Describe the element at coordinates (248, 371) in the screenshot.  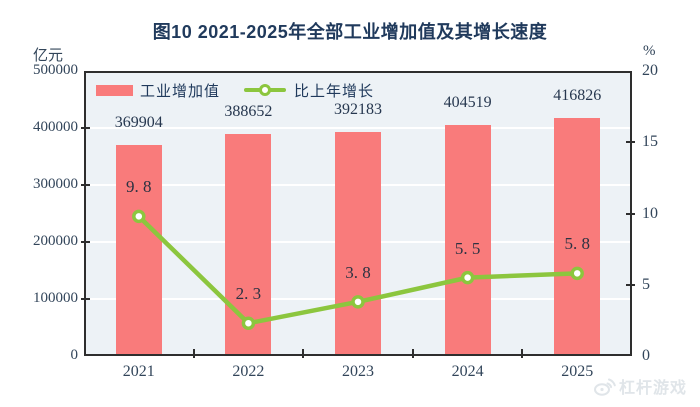
I see `x-axis-label-2022: 2022` at that location.